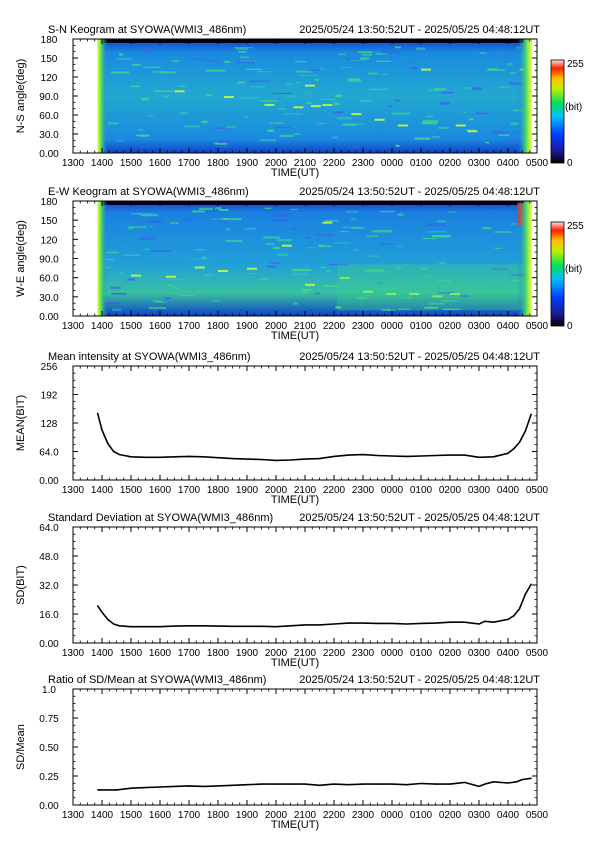 Image resolution: width=595 pixels, height=842 pixels. What do you see at coordinates (49, 221) in the screenshot?
I see `y-tick-label: 150` at bounding box center [49, 221].